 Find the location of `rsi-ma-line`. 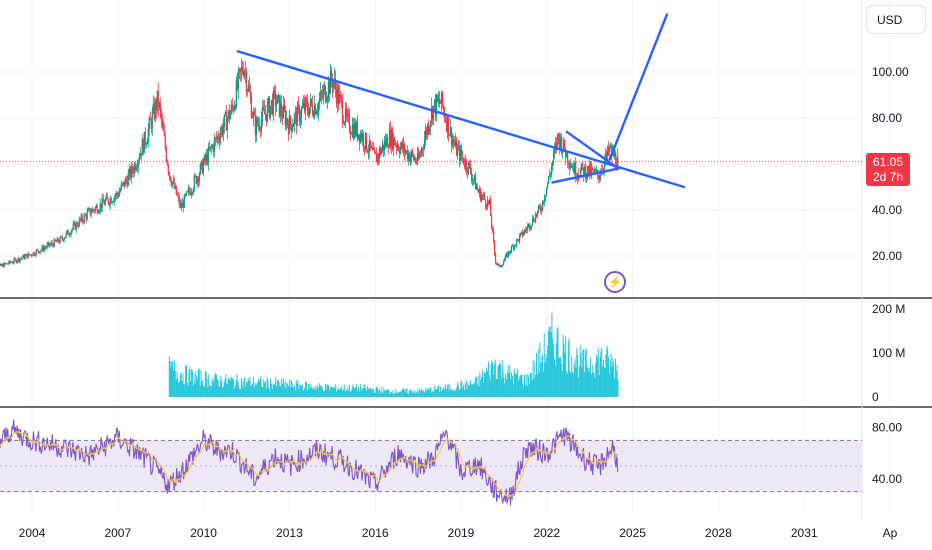

rsi-ma-line is located at coordinates (309, 464).